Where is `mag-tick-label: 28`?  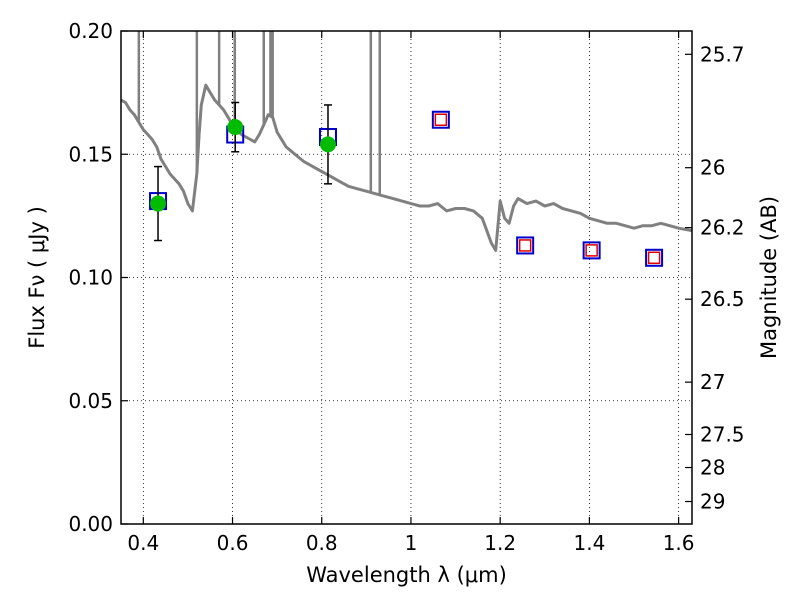
mag-tick-label: 28 is located at coordinates (712, 468).